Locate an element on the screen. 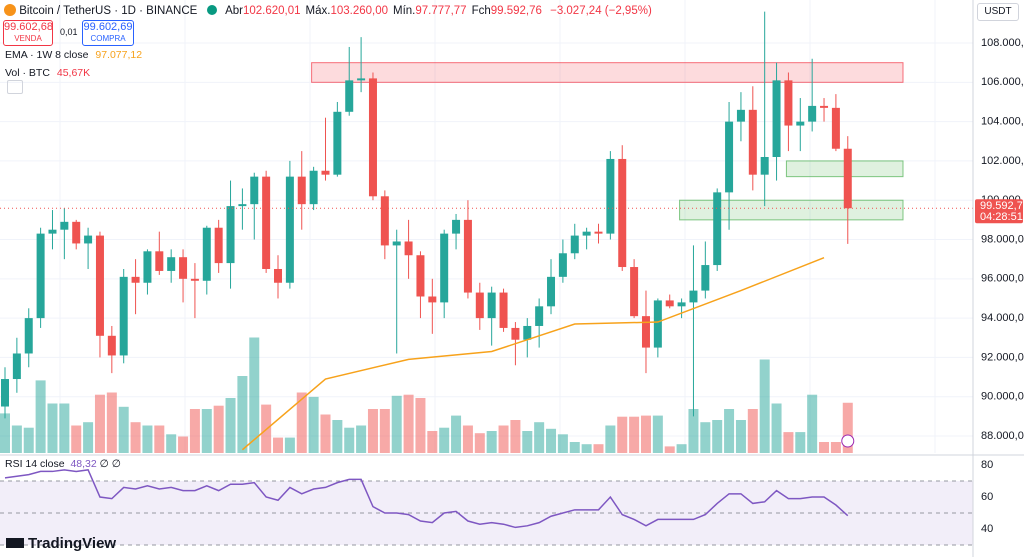 Image resolution: width=1024 pixels, height=557 pixels. sell-button: 99.602,68 VENDA is located at coordinates (28, 33).